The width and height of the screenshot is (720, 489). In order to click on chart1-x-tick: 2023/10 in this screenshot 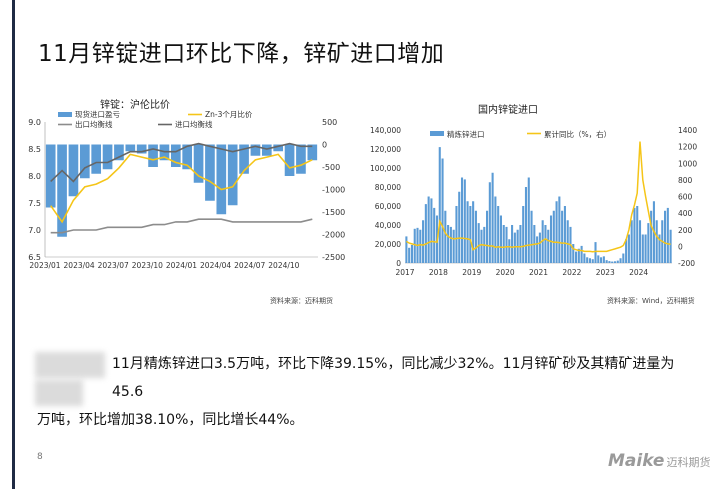, I will do `click(147, 265)`.